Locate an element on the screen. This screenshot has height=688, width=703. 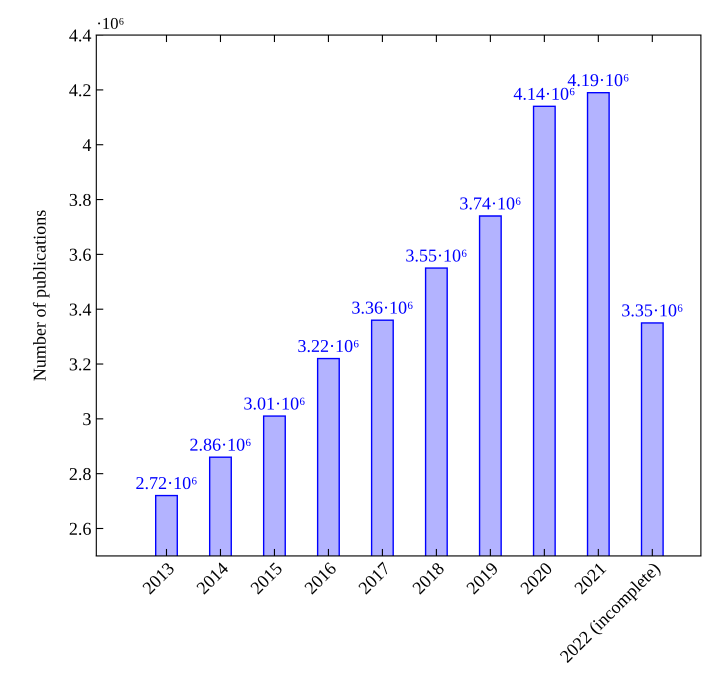
y-axis-title: Number of publications is located at coordinates (41, 295).